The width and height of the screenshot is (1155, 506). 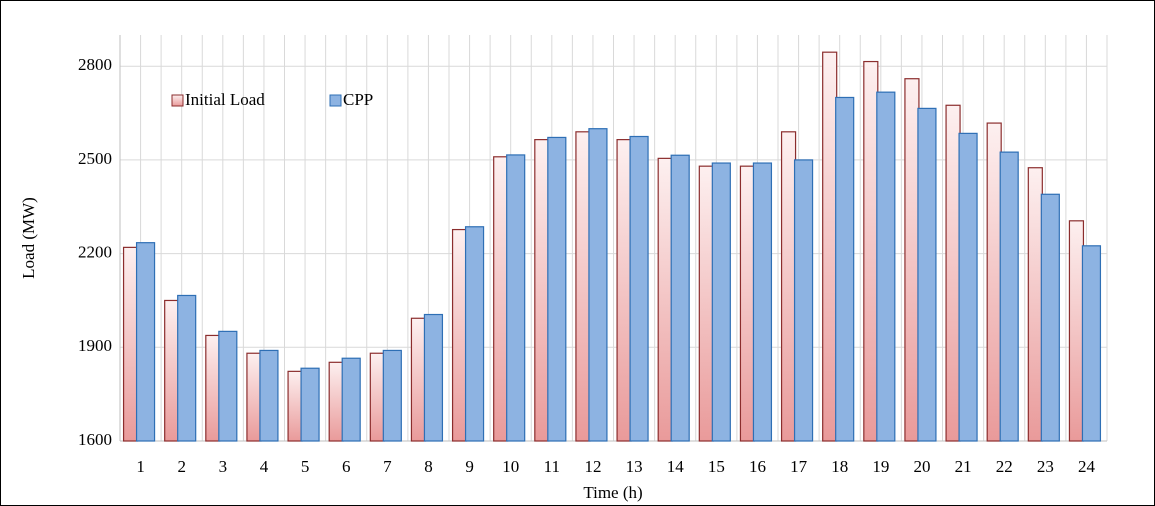 I want to click on x-tick-label: 5, so click(x=305, y=466).